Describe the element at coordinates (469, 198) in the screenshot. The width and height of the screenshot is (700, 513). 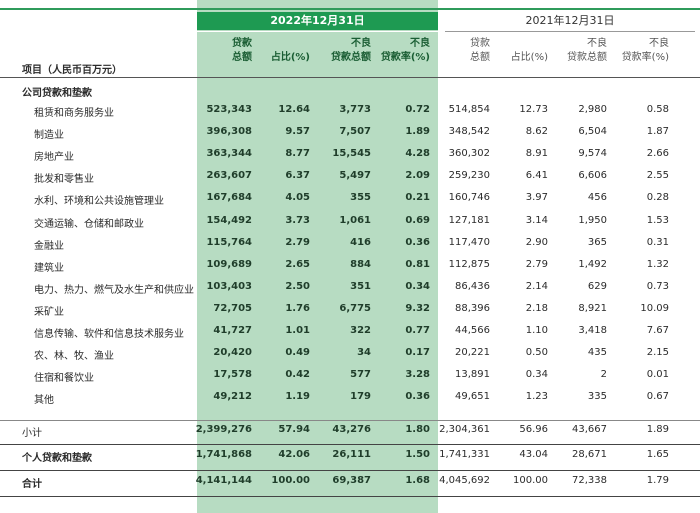
I see `row-value: 160,746` at that location.